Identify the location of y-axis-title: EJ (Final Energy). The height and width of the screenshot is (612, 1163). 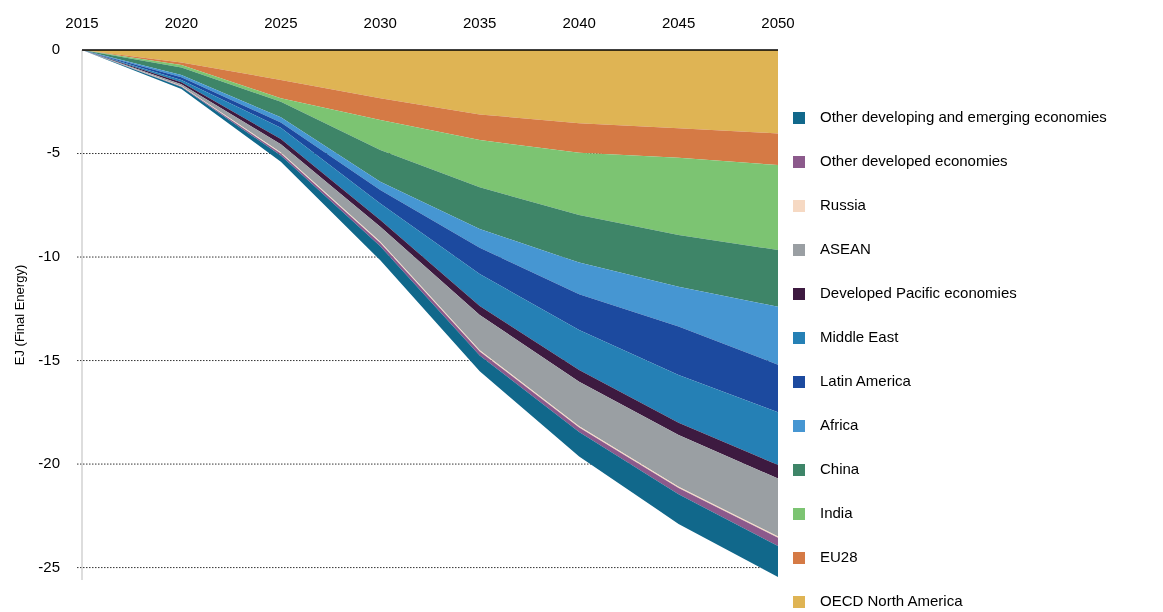
(19, 315).